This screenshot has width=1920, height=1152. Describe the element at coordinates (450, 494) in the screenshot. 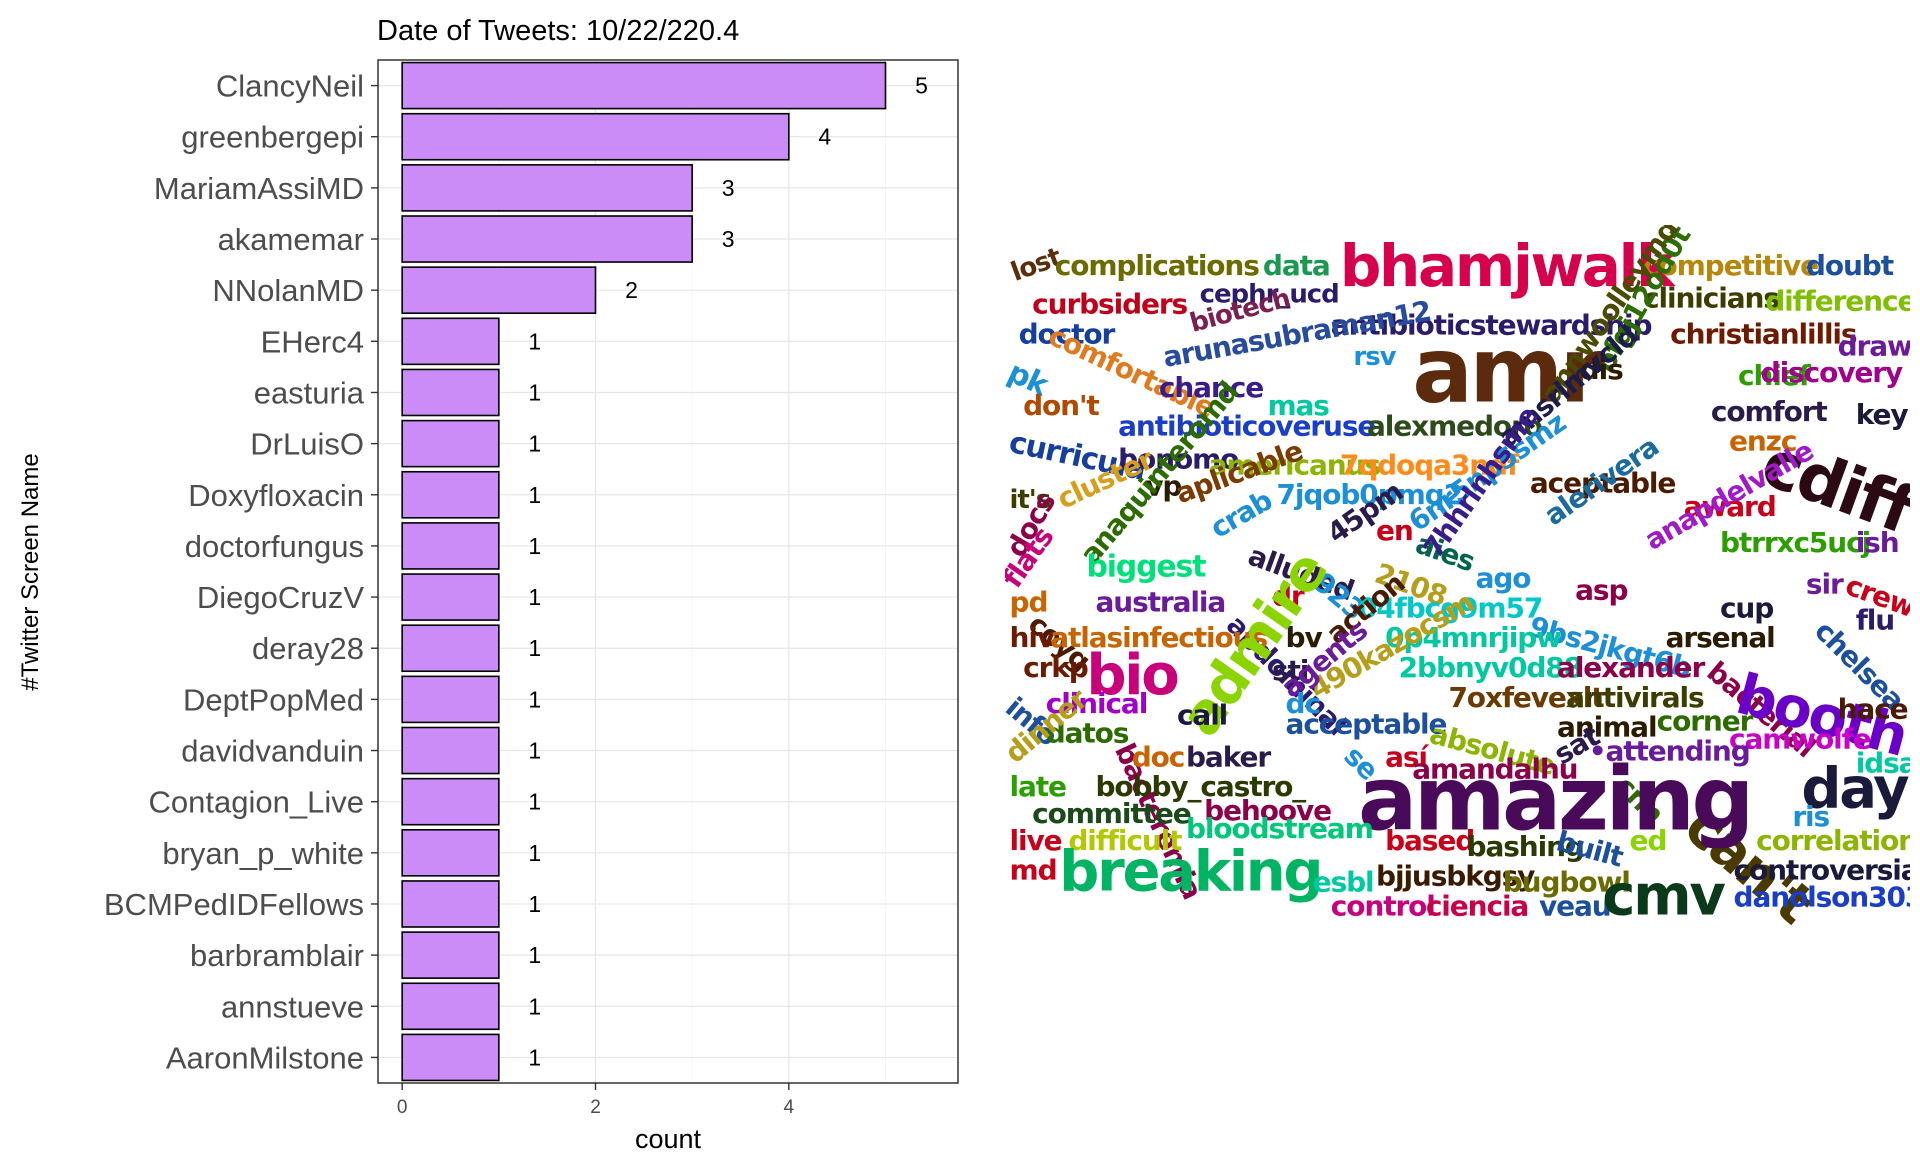

I see `bar-Doxyfloxacin` at that location.